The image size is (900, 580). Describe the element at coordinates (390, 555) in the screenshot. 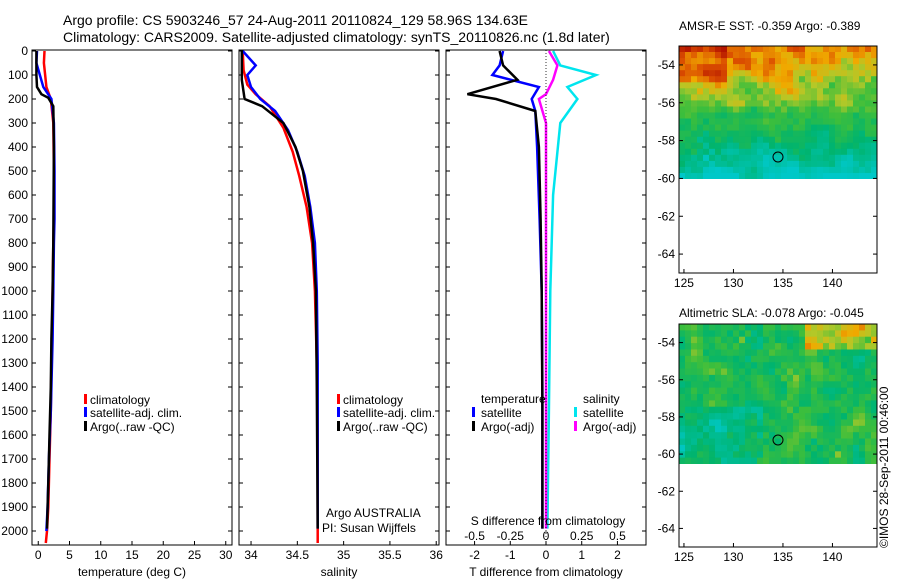

I see `x-tick-label: 35.5` at that location.